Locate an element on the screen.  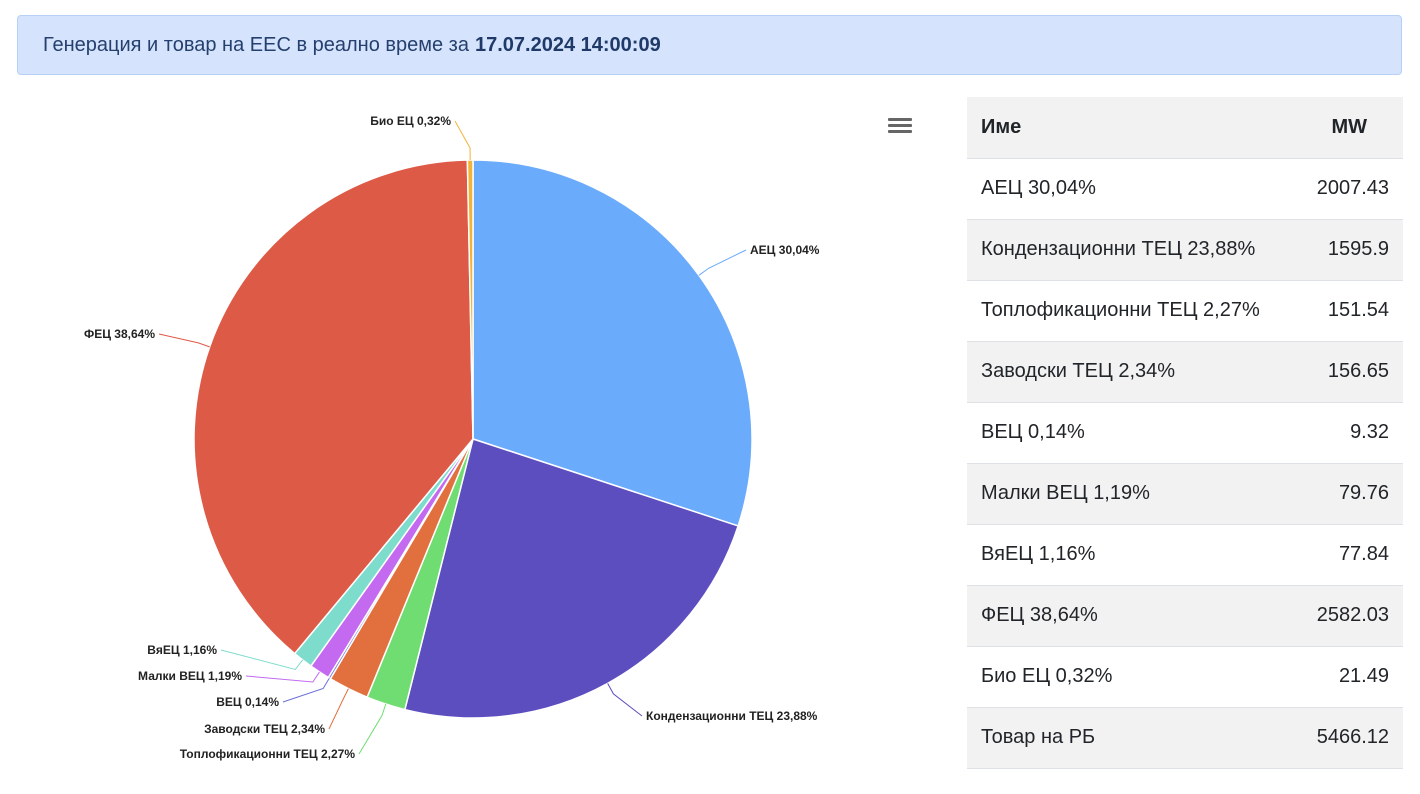
row-value: 151.54 is located at coordinates (1349, 311).